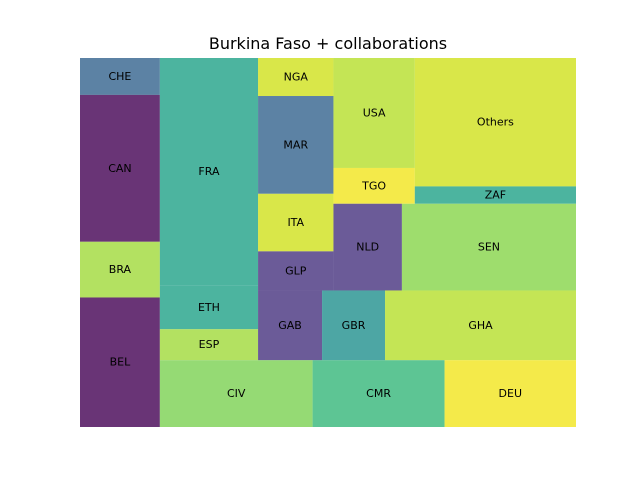  I want to click on tile-label-tgo: TGO, so click(373, 185).